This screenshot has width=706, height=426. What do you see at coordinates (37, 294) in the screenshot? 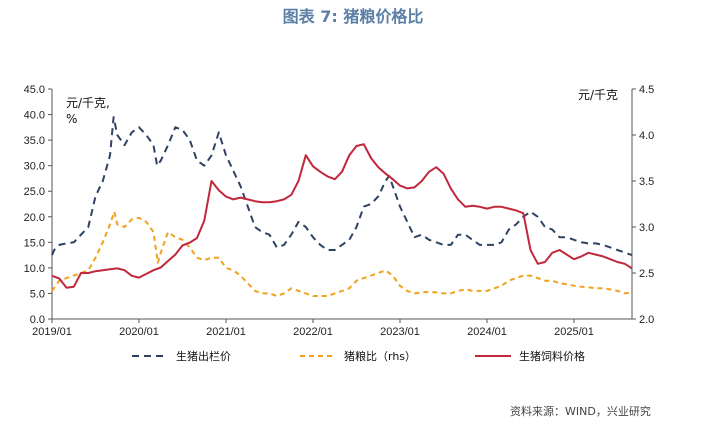
I see `left-tick-label: 5.0` at bounding box center [37, 294].